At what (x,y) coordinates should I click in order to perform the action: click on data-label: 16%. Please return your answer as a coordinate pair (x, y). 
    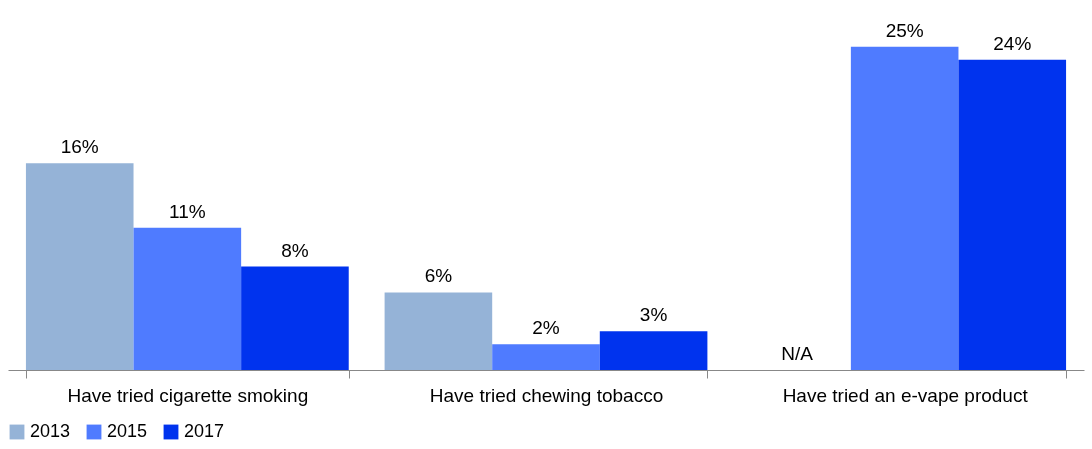
    Looking at the image, I should click on (79, 147).